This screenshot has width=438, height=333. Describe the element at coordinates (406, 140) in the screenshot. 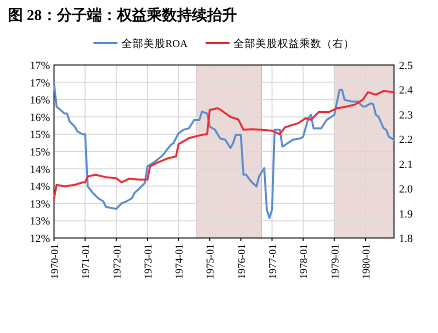

I see `y2-tick-label: 2.2` at that location.